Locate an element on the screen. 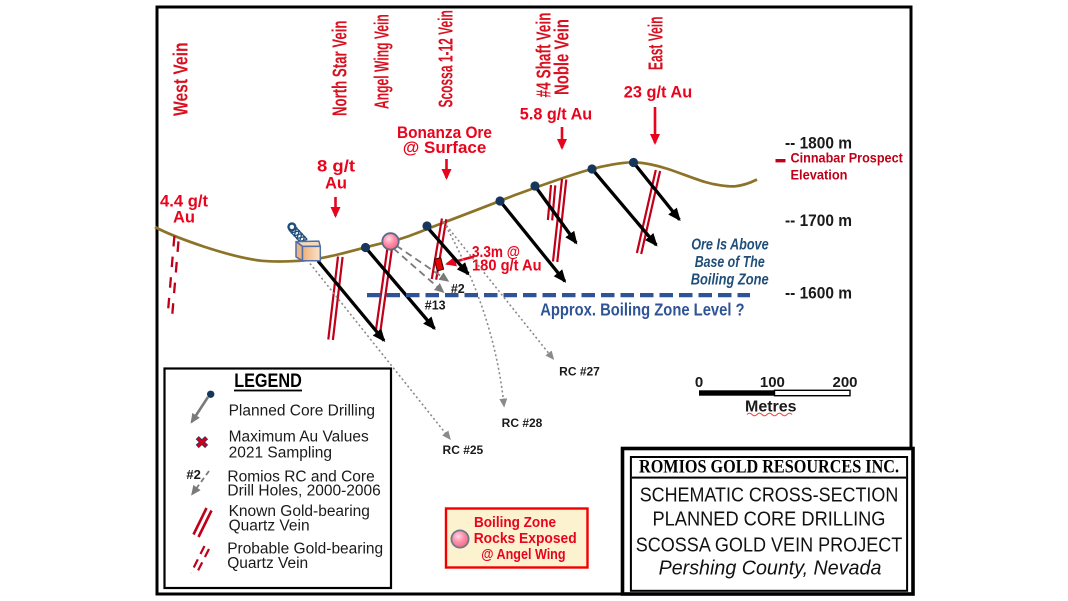 The image size is (1068, 601). svg-text: Probable Gold-bearing is located at coordinates (305, 549).